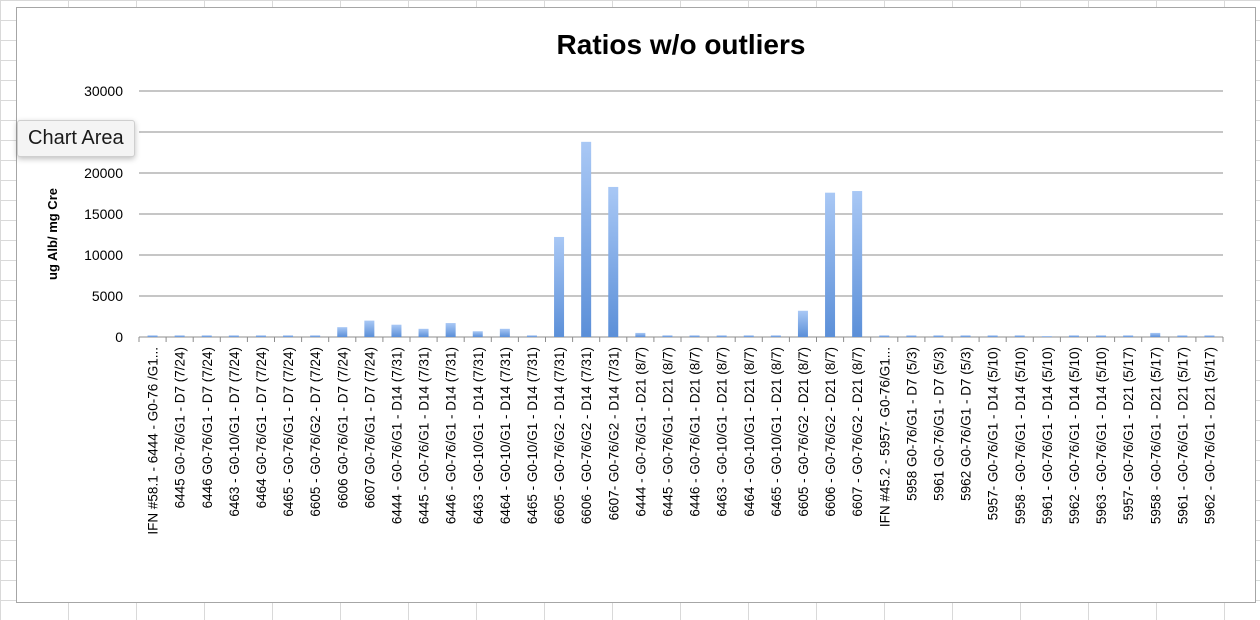 The image size is (1260, 620). What do you see at coordinates (911, 424) in the screenshot?
I see `x-tick-label: 5958 G0-76/G1 - D7 (5/3)` at bounding box center [911, 424].